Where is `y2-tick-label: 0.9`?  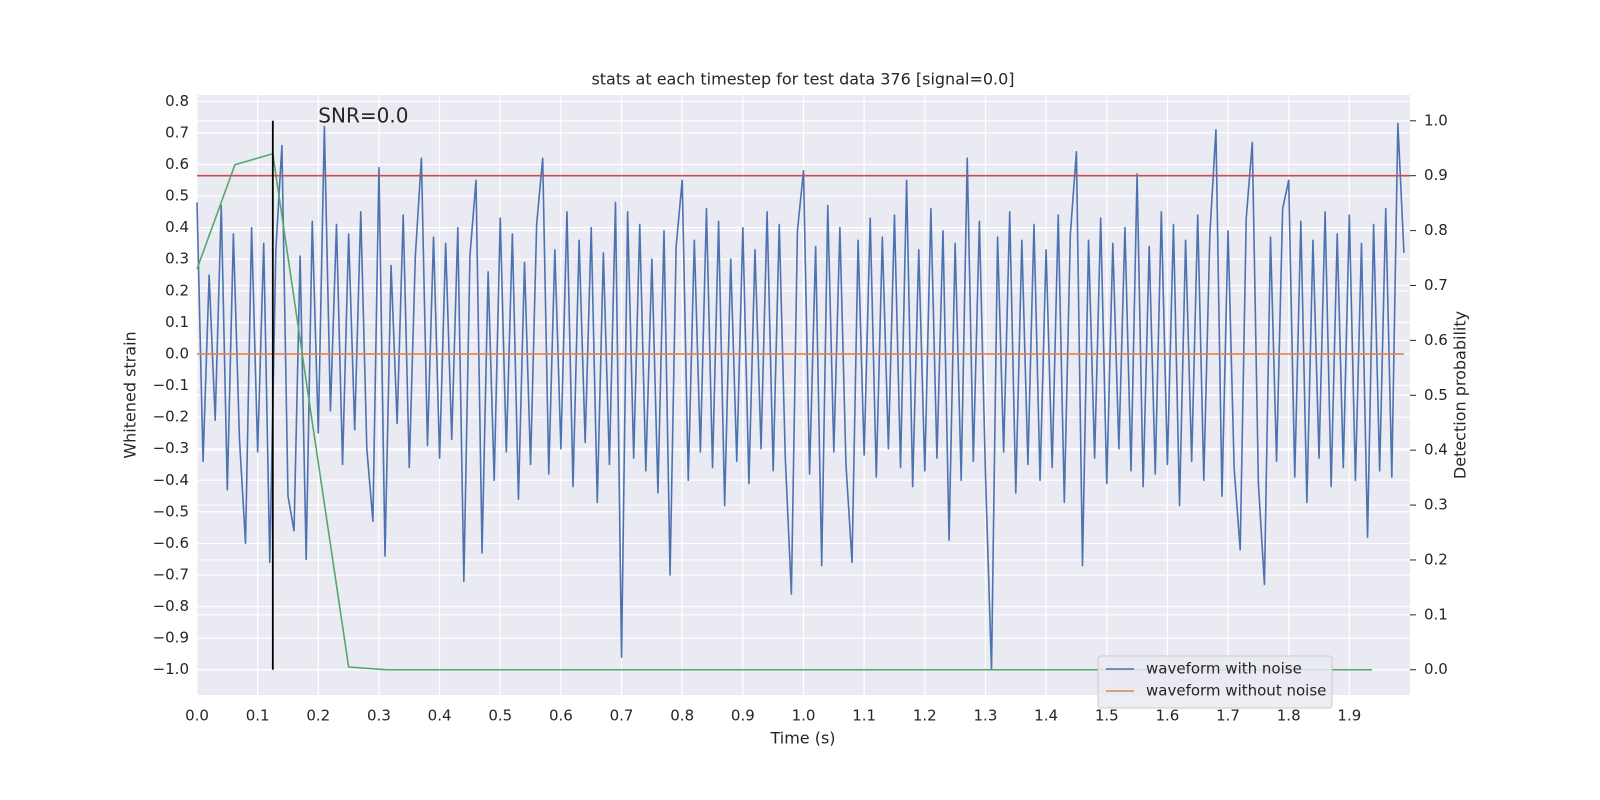 y2-tick-label: 0.9 is located at coordinates (1436, 175).